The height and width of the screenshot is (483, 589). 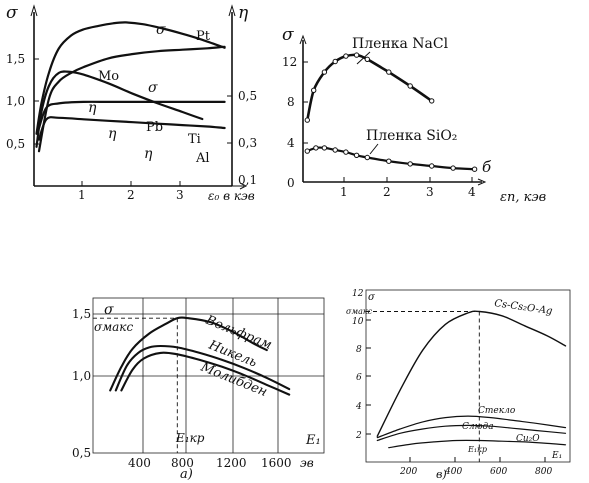 I want to click on b1-x-arrow-head, so click(x=482, y=182).